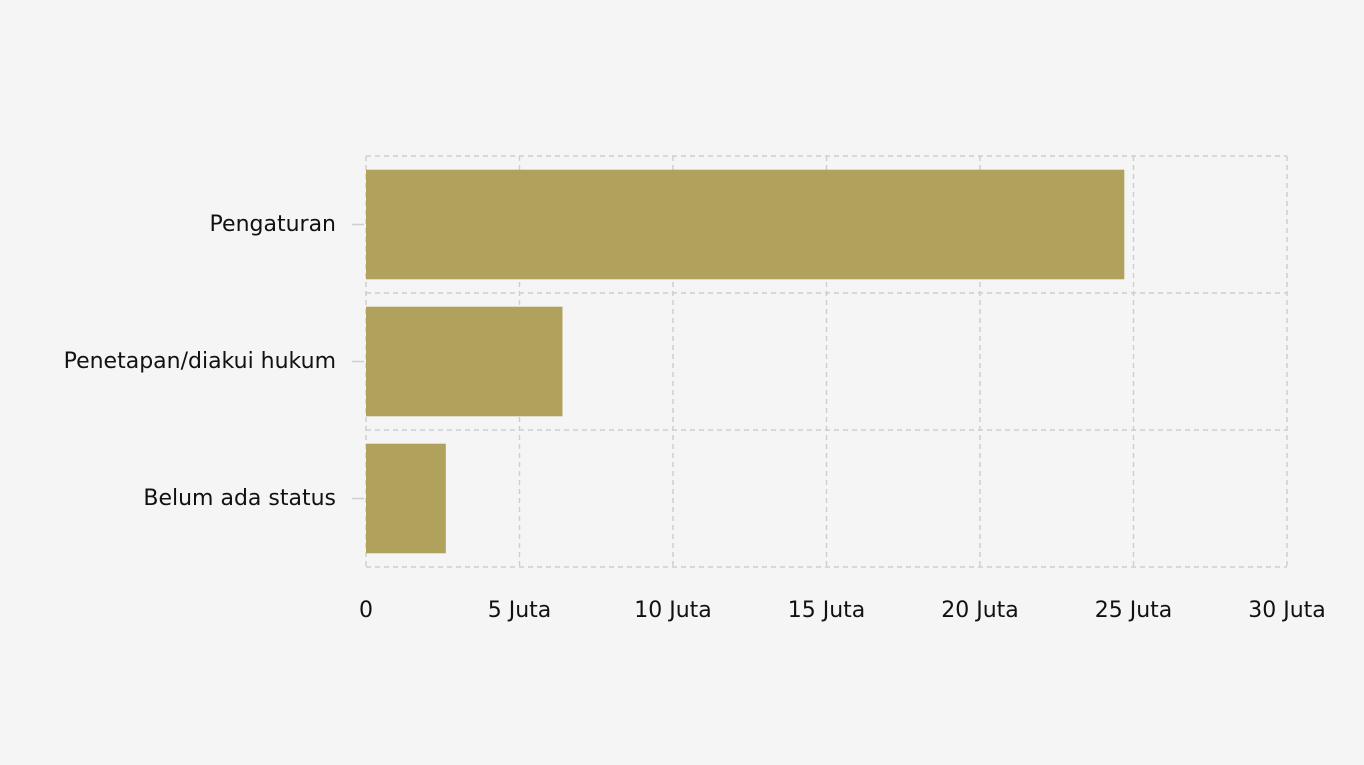  I want to click on y-tick-label: Penetapan/diakui hukum, so click(200, 361).